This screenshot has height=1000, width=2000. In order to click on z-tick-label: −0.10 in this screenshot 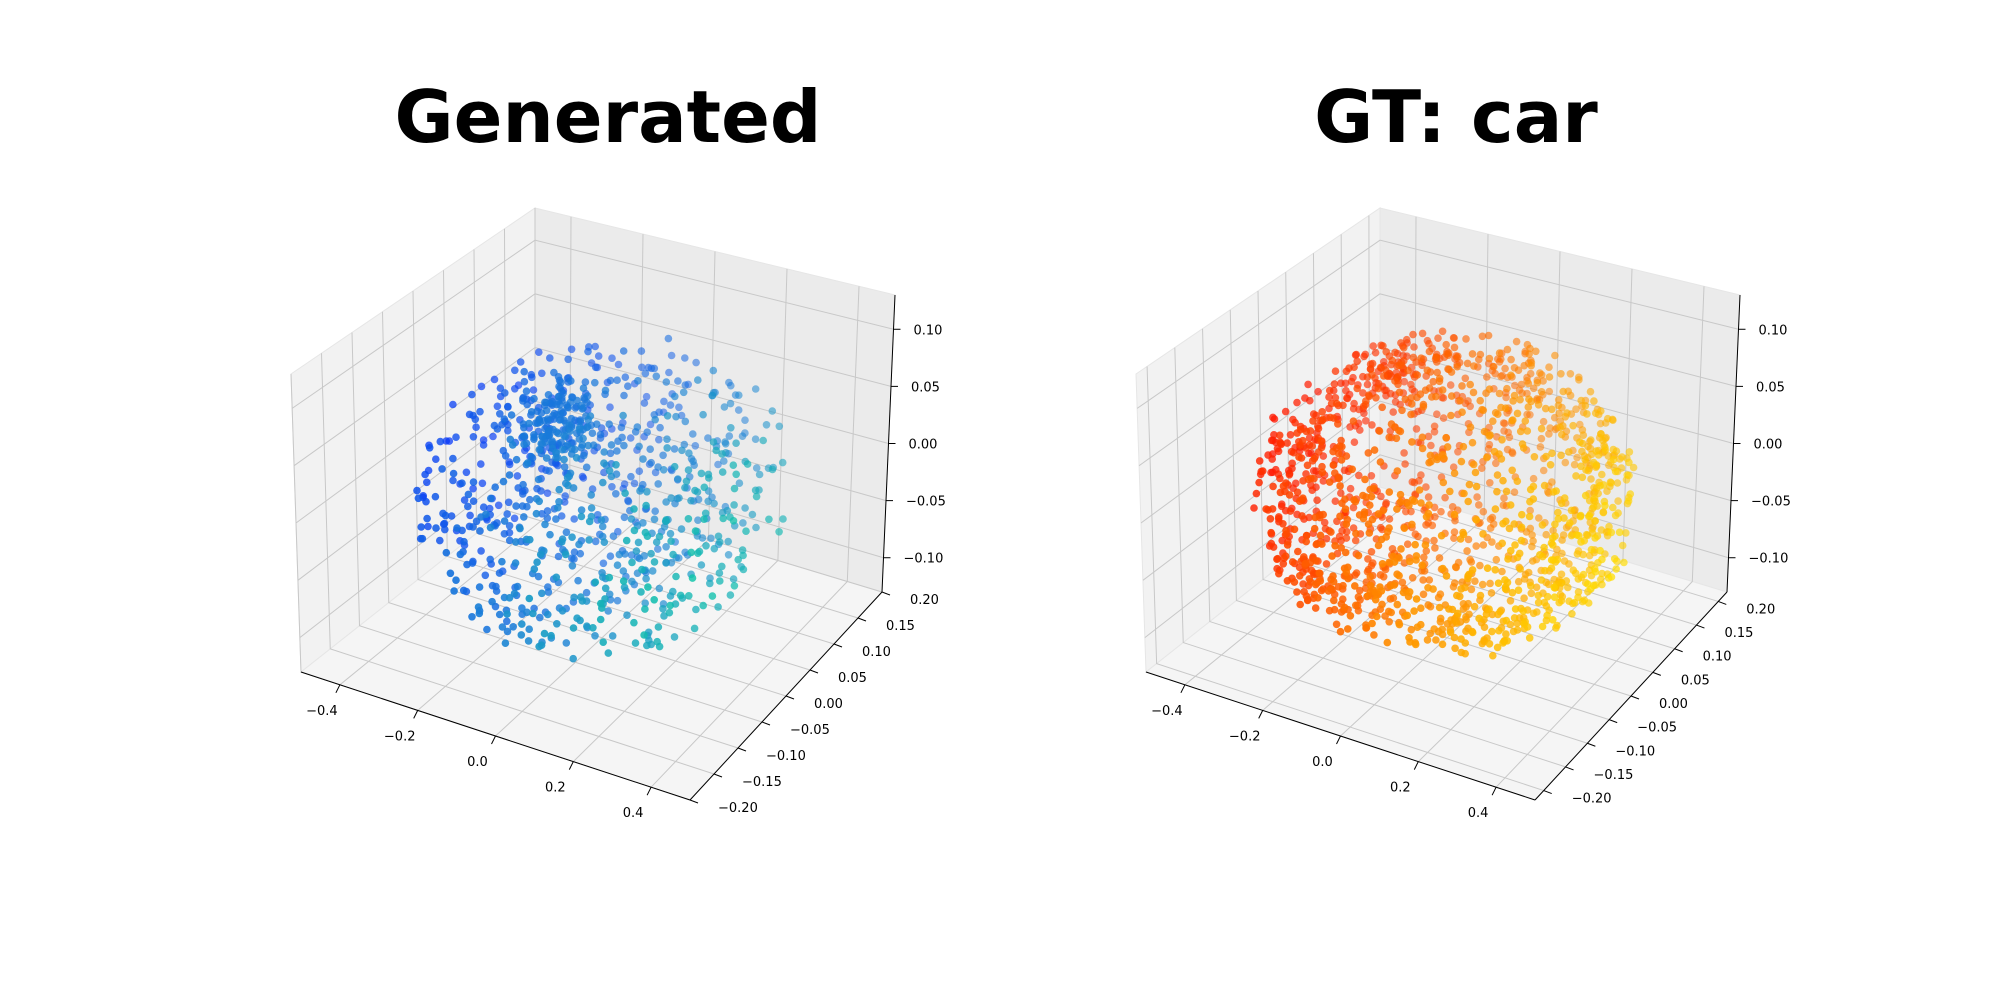, I will do `click(924, 559)`.